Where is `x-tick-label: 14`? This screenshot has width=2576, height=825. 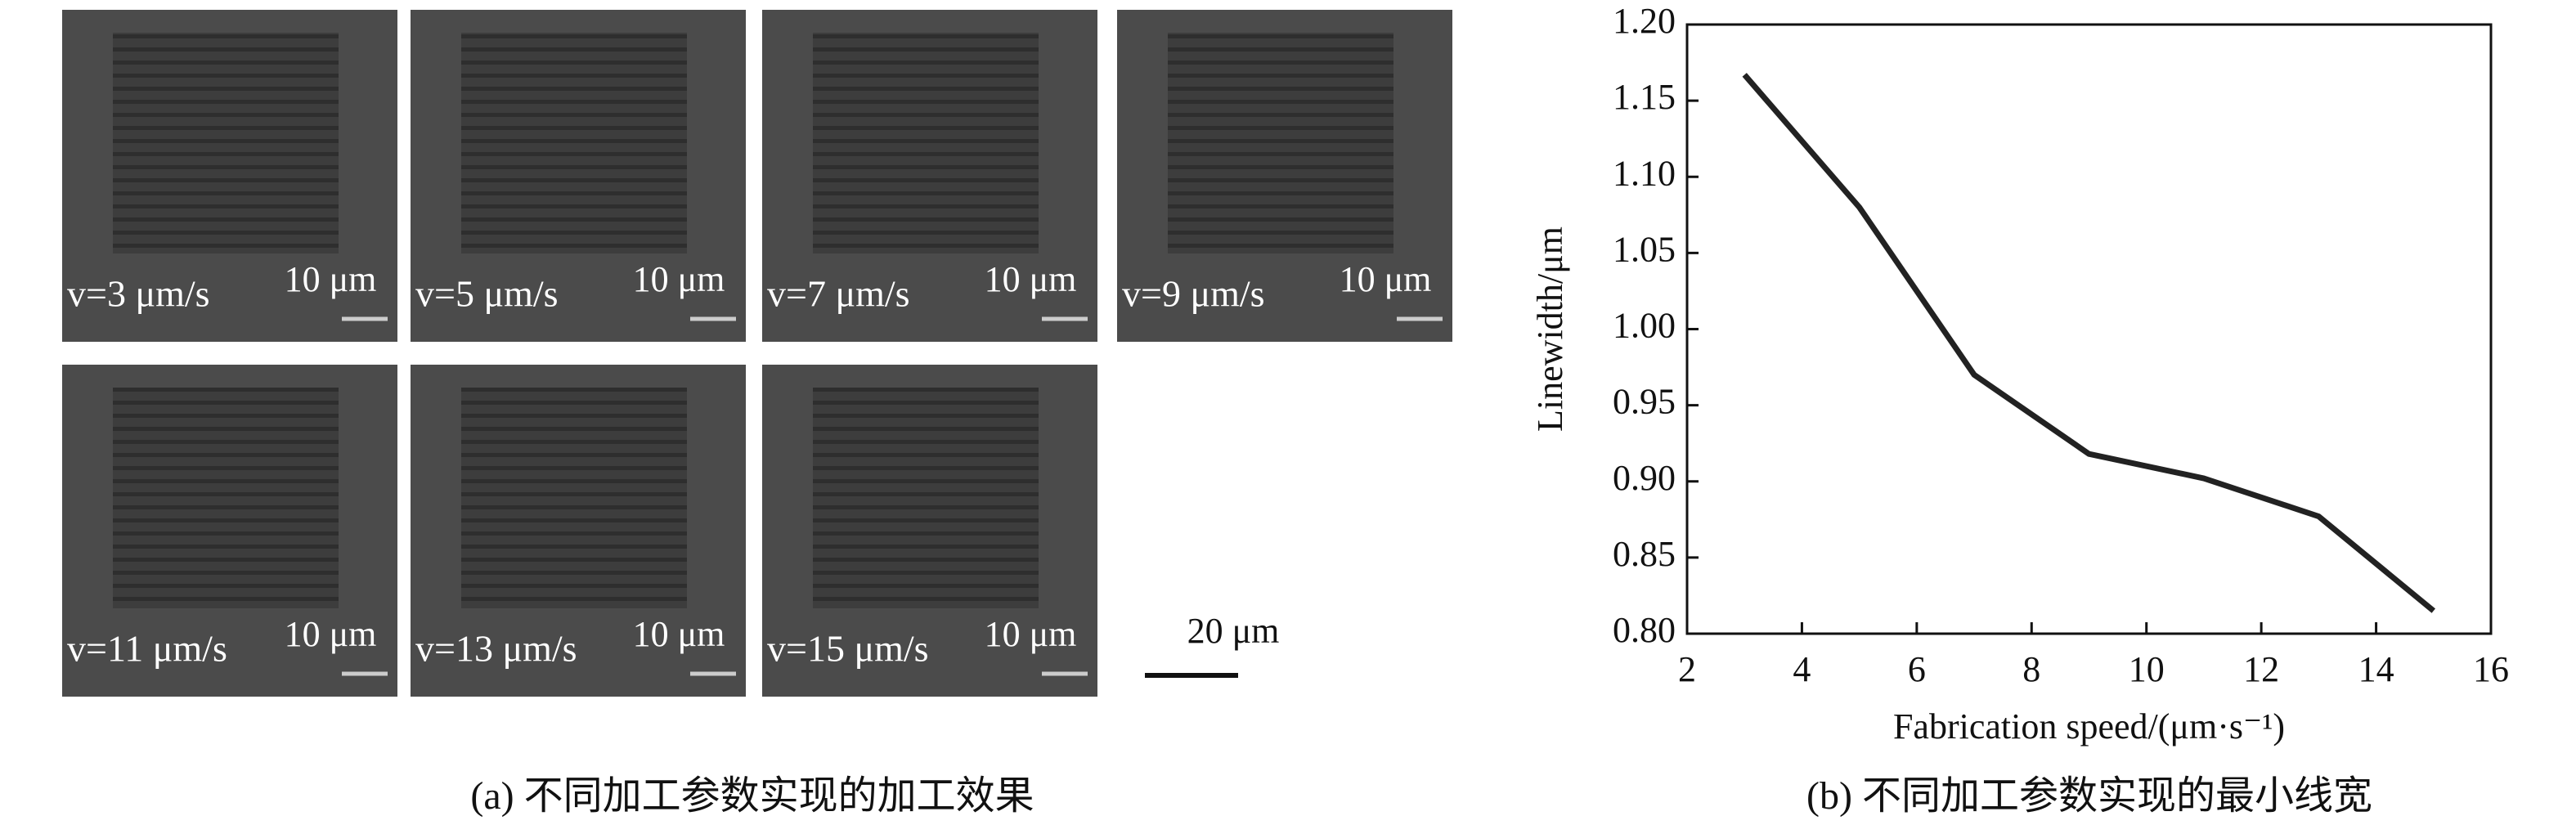 x-tick-label: 14 is located at coordinates (2376, 669).